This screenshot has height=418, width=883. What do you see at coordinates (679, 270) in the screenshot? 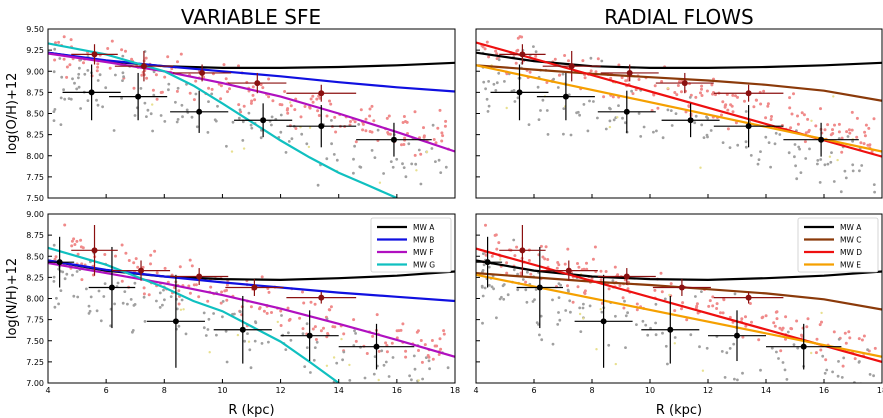
I see `series-line-mw-a` at bounding box center [679, 270].